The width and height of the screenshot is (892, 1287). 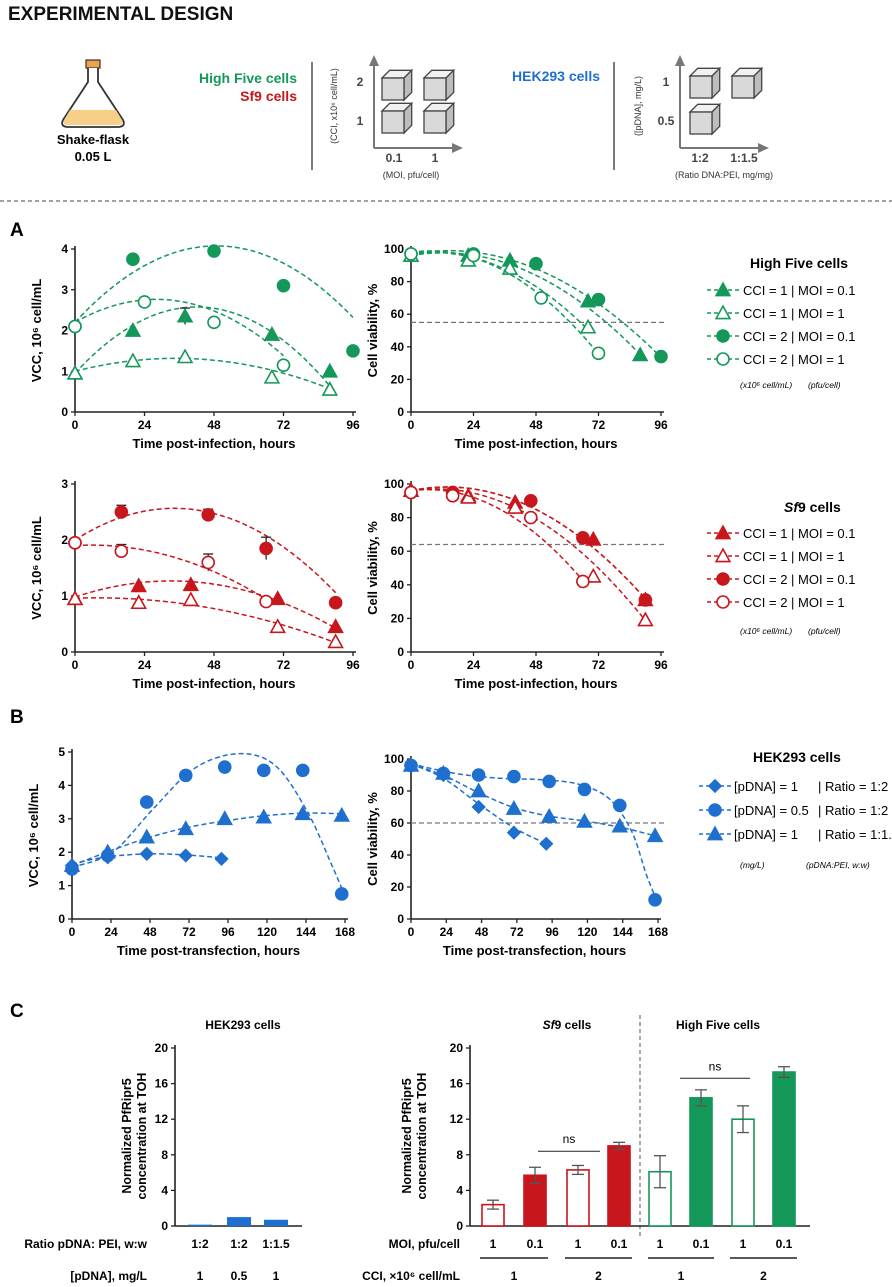 What do you see at coordinates (766, 631) in the screenshot?
I see `legend-unit-cci: (x10⁶ cell/mL)` at bounding box center [766, 631].